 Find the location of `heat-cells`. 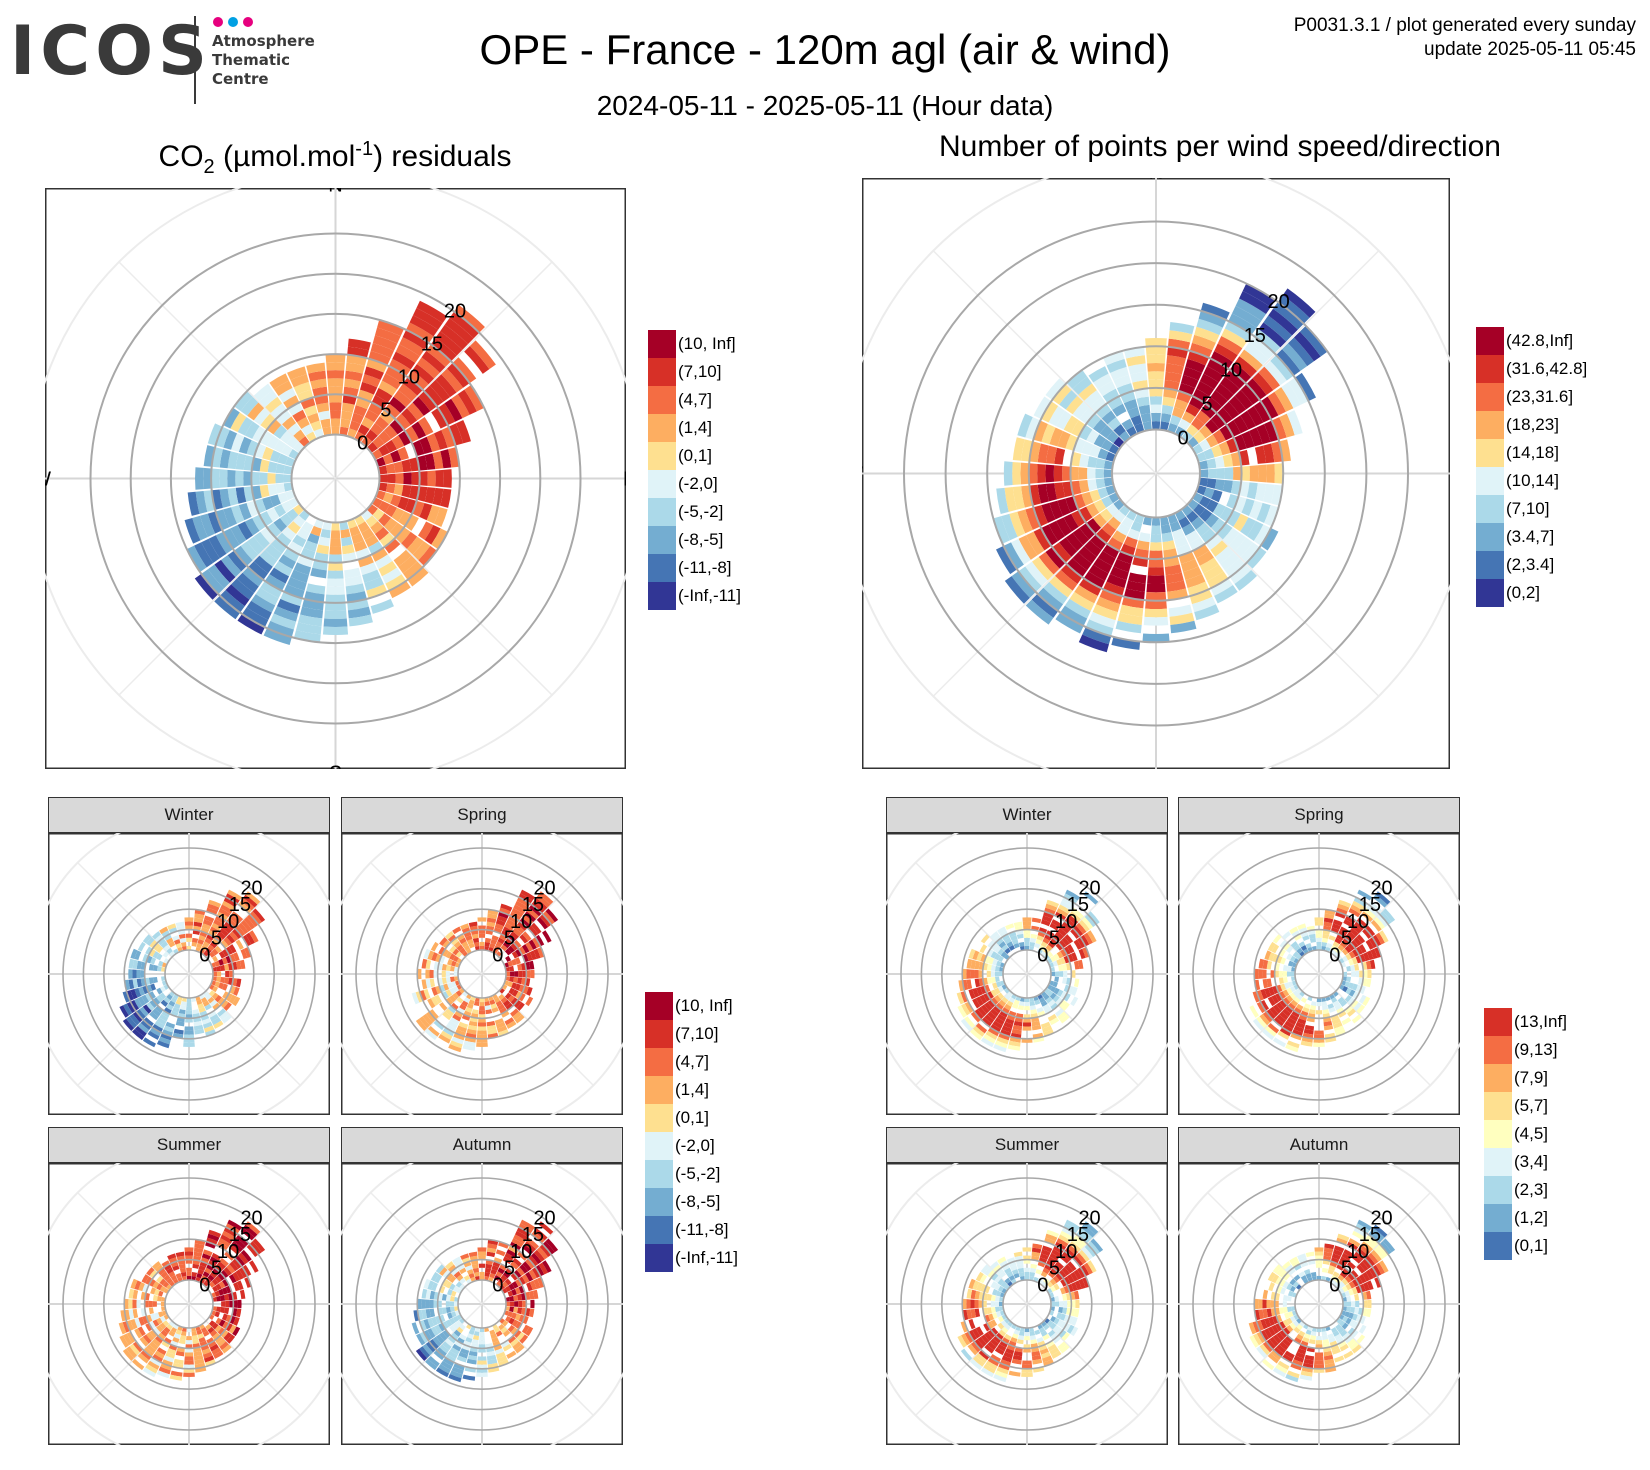

heat-cells is located at coordinates (1030, 1301).